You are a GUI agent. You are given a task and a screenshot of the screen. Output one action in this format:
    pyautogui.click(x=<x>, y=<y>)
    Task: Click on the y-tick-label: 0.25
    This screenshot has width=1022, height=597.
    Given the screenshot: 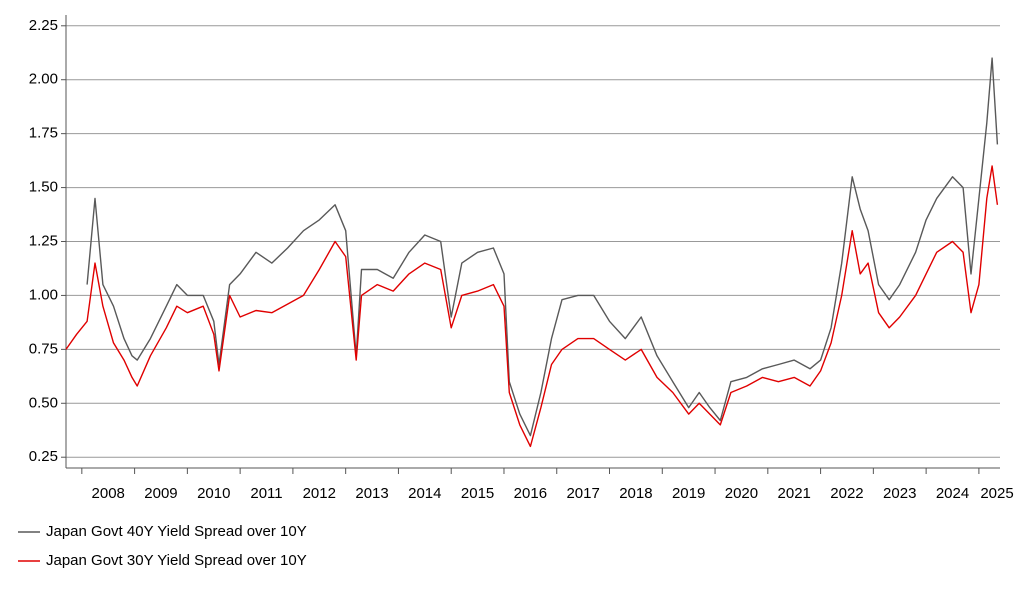 What is the action you would take?
    pyautogui.click(x=43, y=456)
    